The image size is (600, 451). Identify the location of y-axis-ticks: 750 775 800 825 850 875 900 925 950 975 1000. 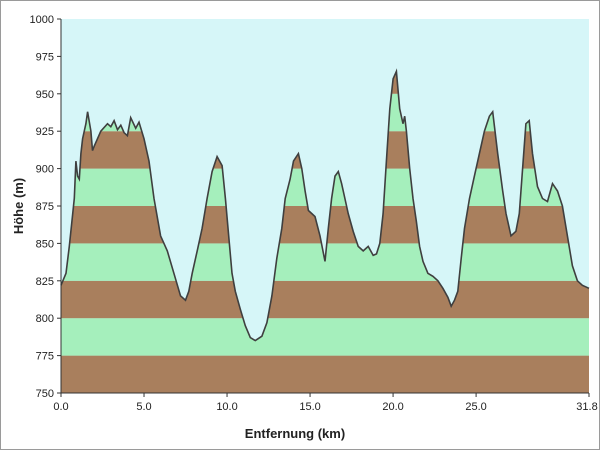
(45, 207).